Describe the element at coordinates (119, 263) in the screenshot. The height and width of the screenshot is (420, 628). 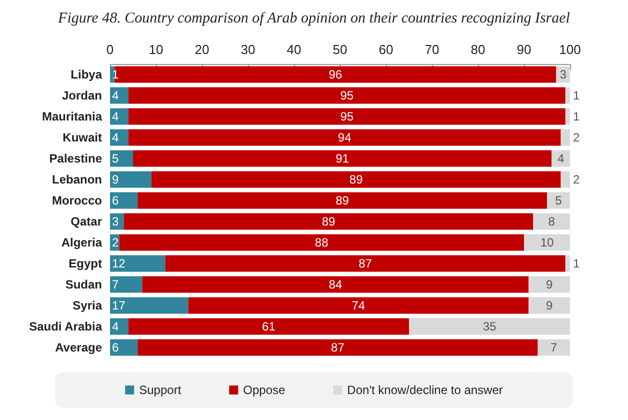
I see `data-label: 12` at that location.